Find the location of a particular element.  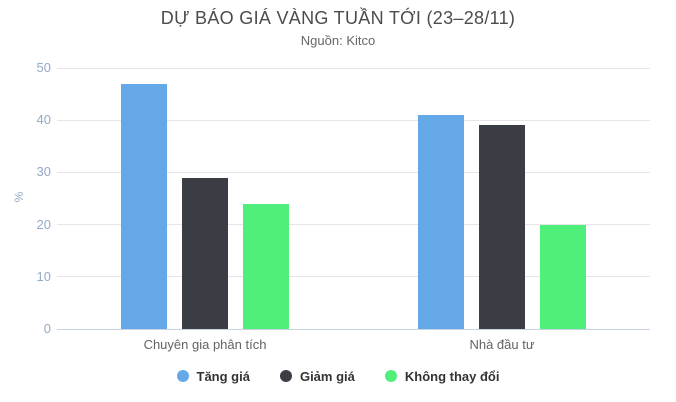

chart-title: DỰ BÁO GIÁ VÀNG TUẦN TỚI (23–28/11) is located at coordinates (338, 18).